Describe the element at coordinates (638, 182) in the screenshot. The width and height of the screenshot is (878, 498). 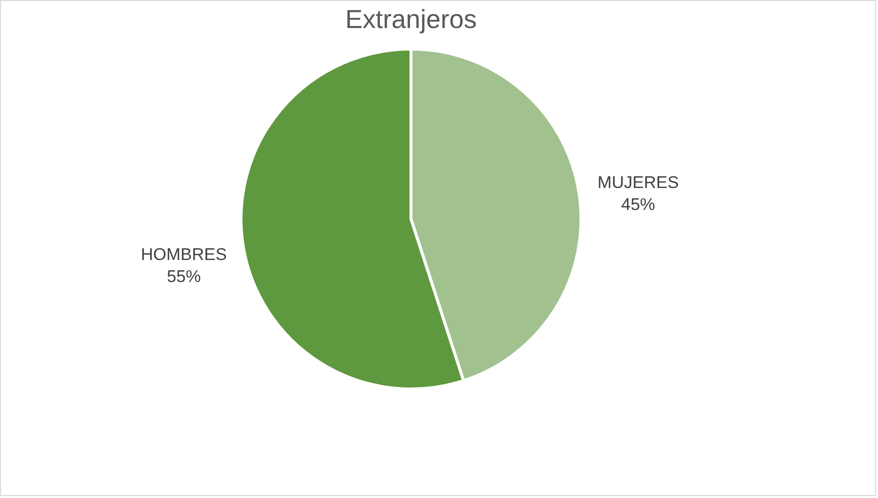
I see `slice-label: MUJERES` at that location.